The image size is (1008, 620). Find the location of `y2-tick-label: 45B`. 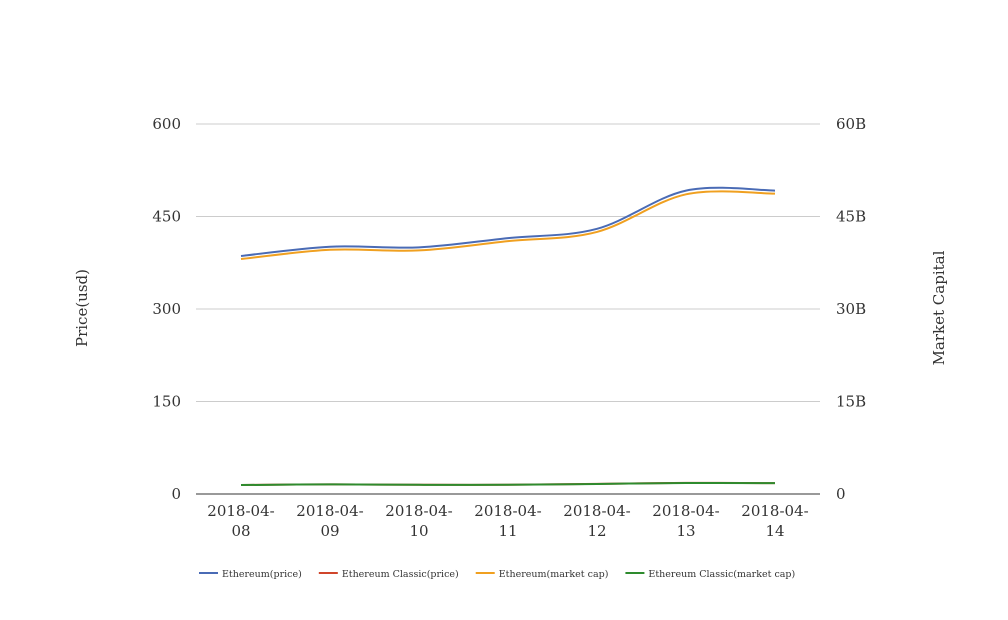

y2-tick-label: 45B is located at coordinates (851, 217).